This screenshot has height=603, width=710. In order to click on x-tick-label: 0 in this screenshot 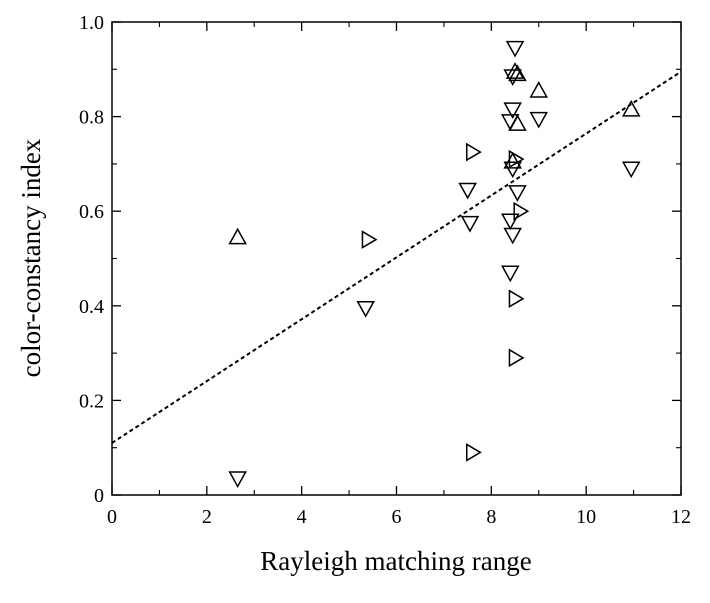, I will do `click(112, 517)`.